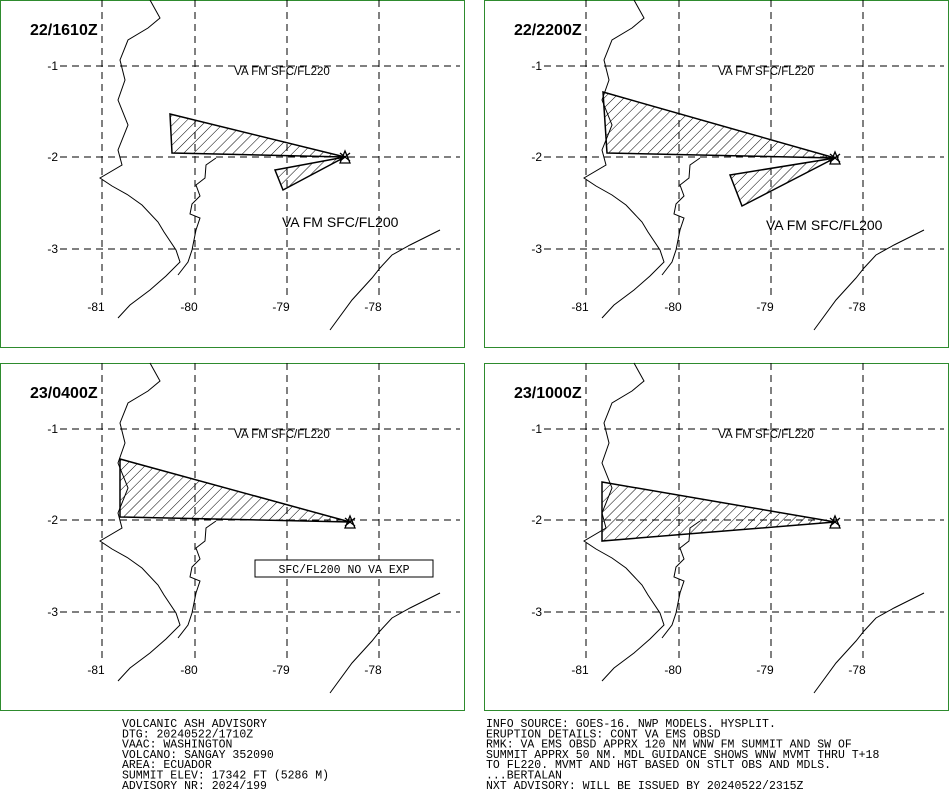 This screenshot has height=812, width=950. Describe the element at coordinates (64, 393) in the screenshot. I see `valid-time: 23/0400Z` at that location.